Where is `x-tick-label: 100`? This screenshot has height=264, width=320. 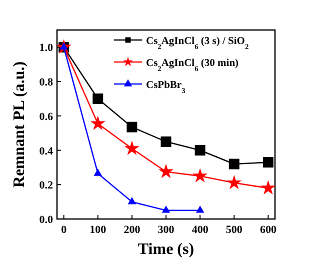
x-tick-label: 100 is located at coordinates (98, 230).